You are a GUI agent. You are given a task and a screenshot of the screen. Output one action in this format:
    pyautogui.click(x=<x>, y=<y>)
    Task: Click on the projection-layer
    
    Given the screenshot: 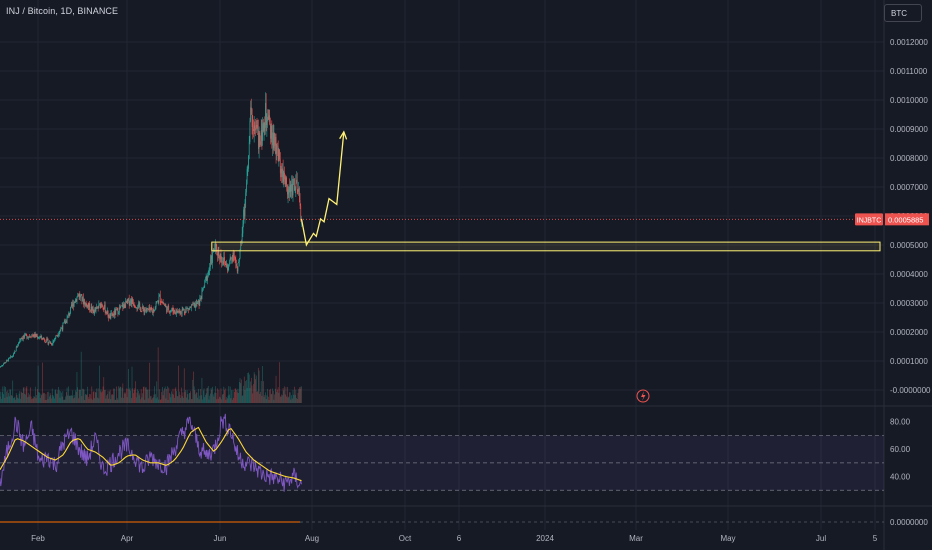 What is the action you would take?
    pyautogui.click(x=324, y=188)
    